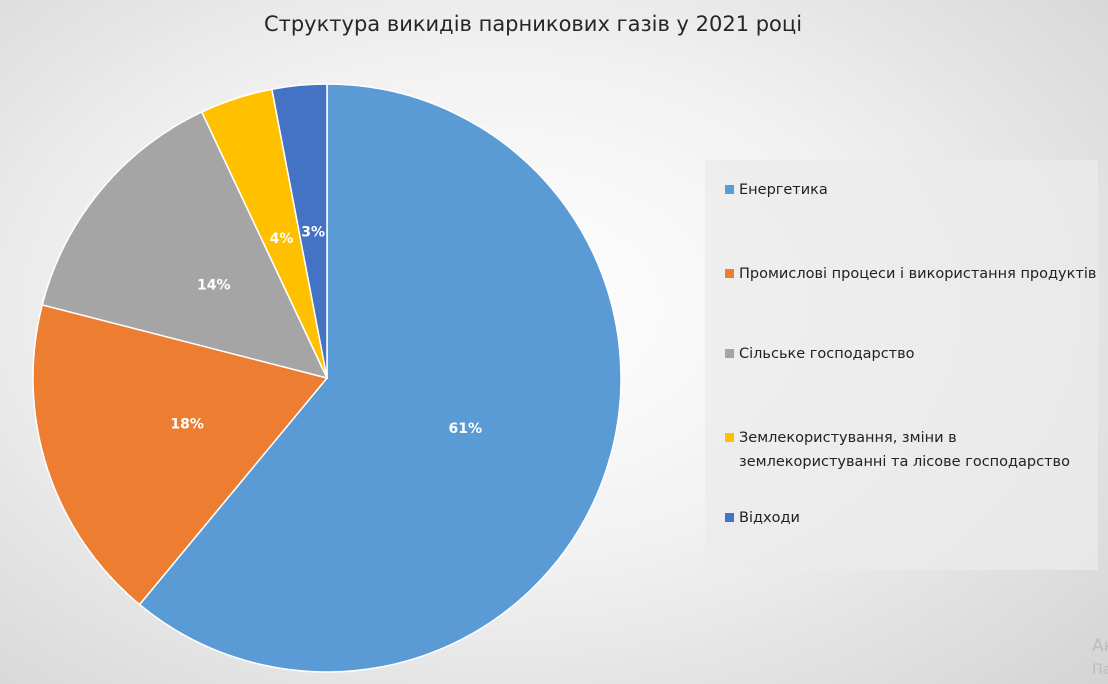 This screenshot has height=684, width=1108. Describe the element at coordinates (187, 424) in the screenshot. I see `data-label-1: 18%` at that location.